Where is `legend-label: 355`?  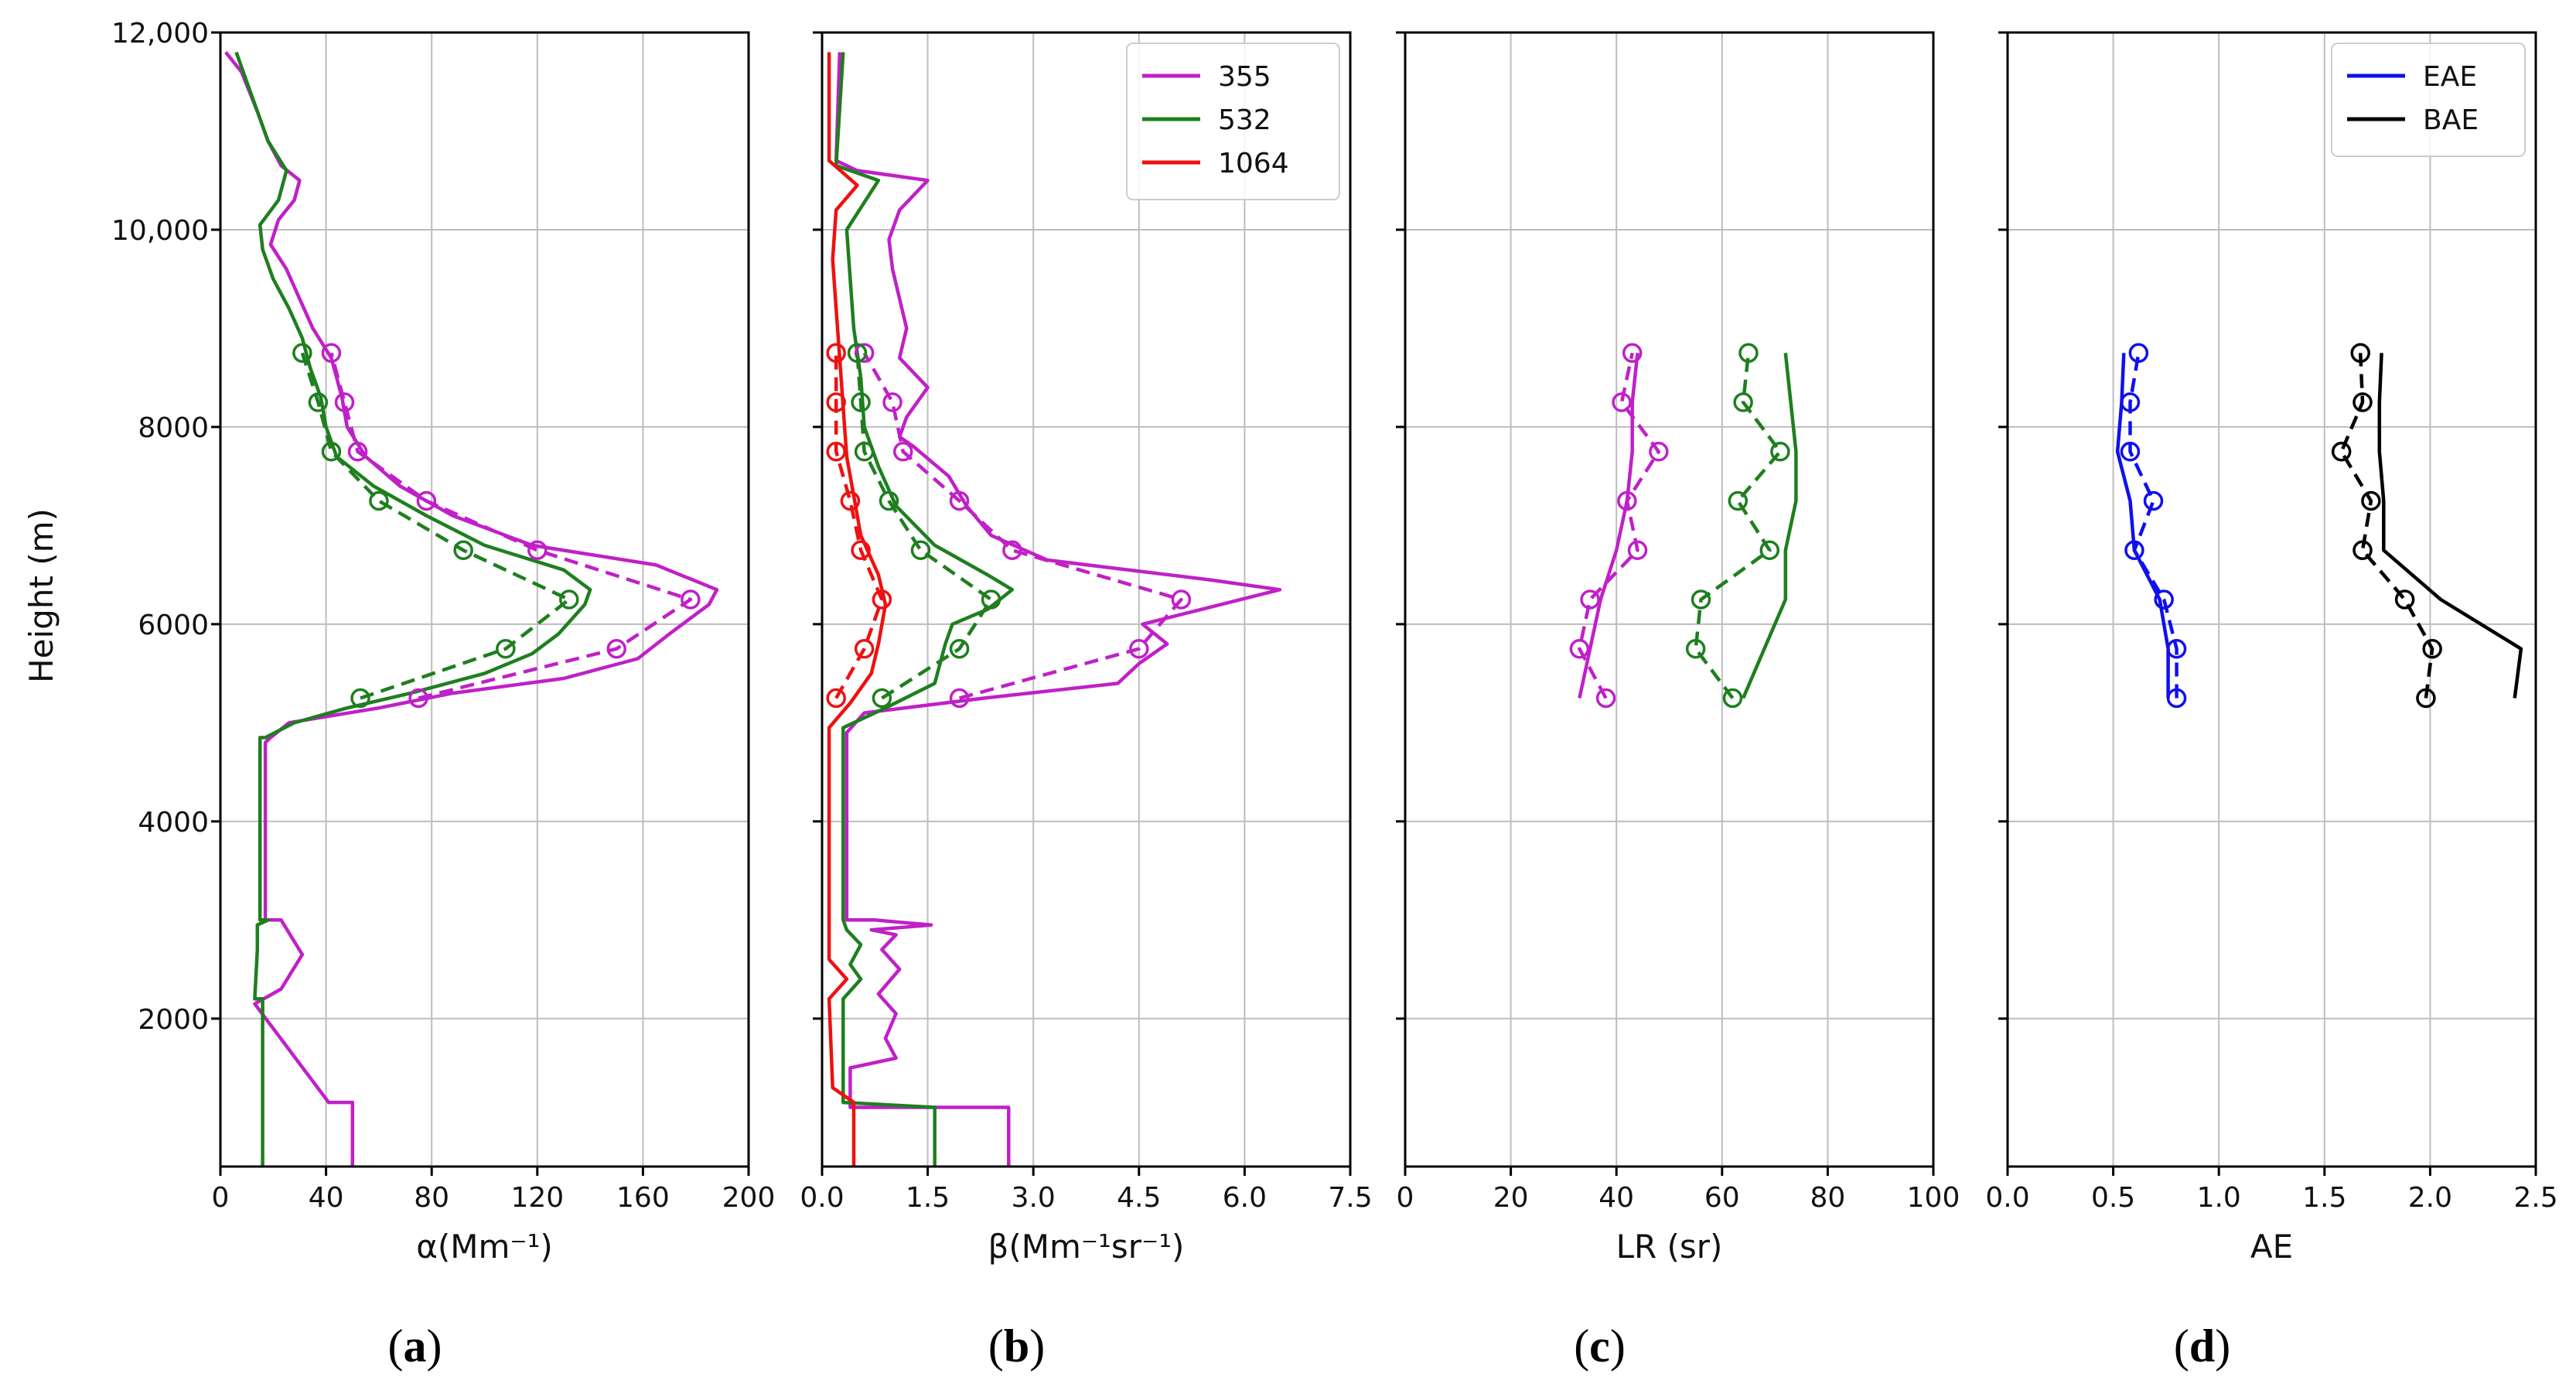 legend-label: 355 is located at coordinates (1245, 77).